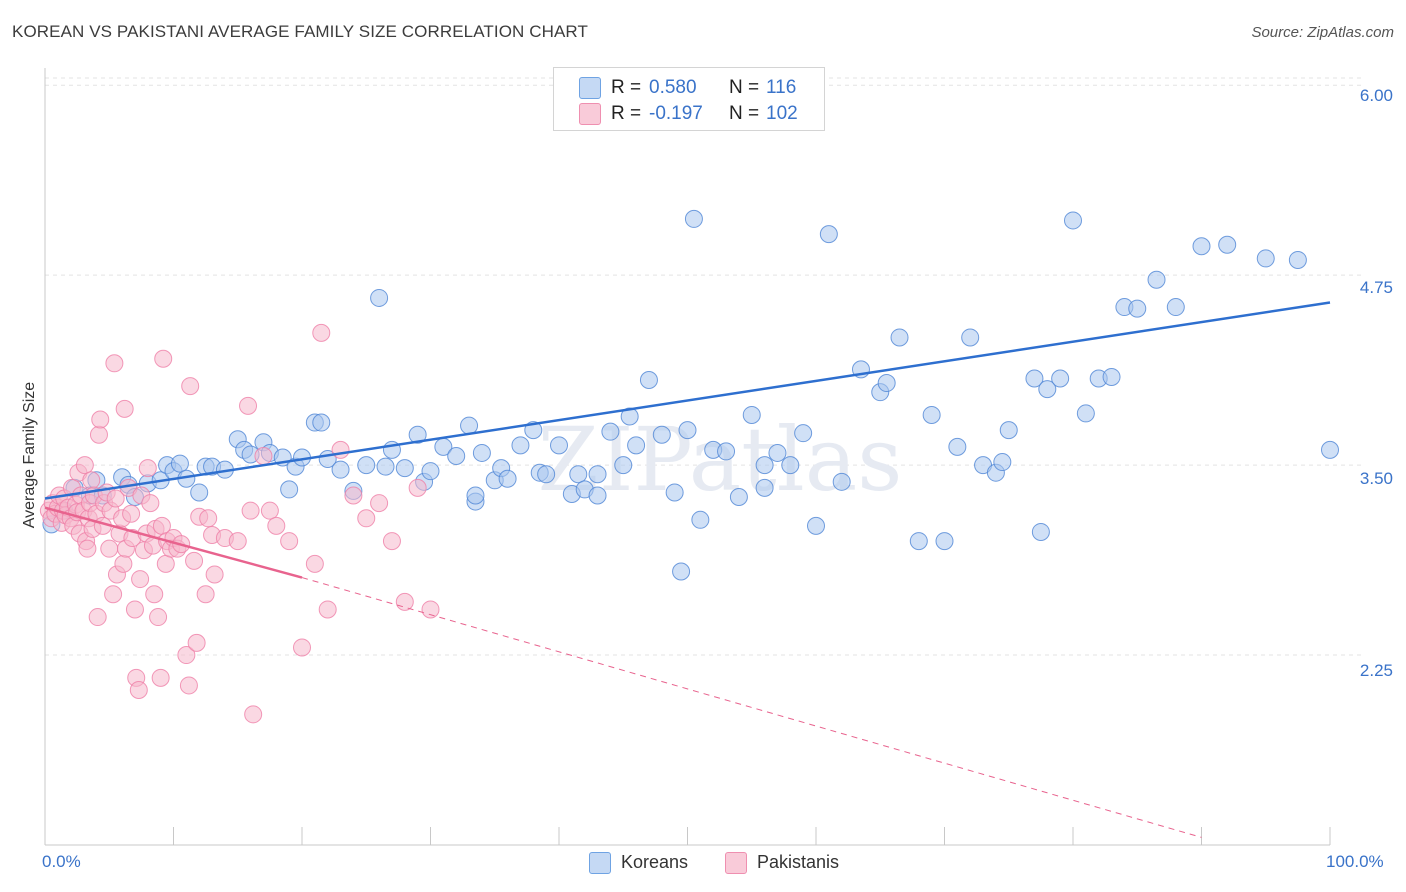 The image size is (1406, 892). Describe the element at coordinates (1322, 32) in the screenshot. I see `source-credit: Source: ZipAtlas.com` at that location.